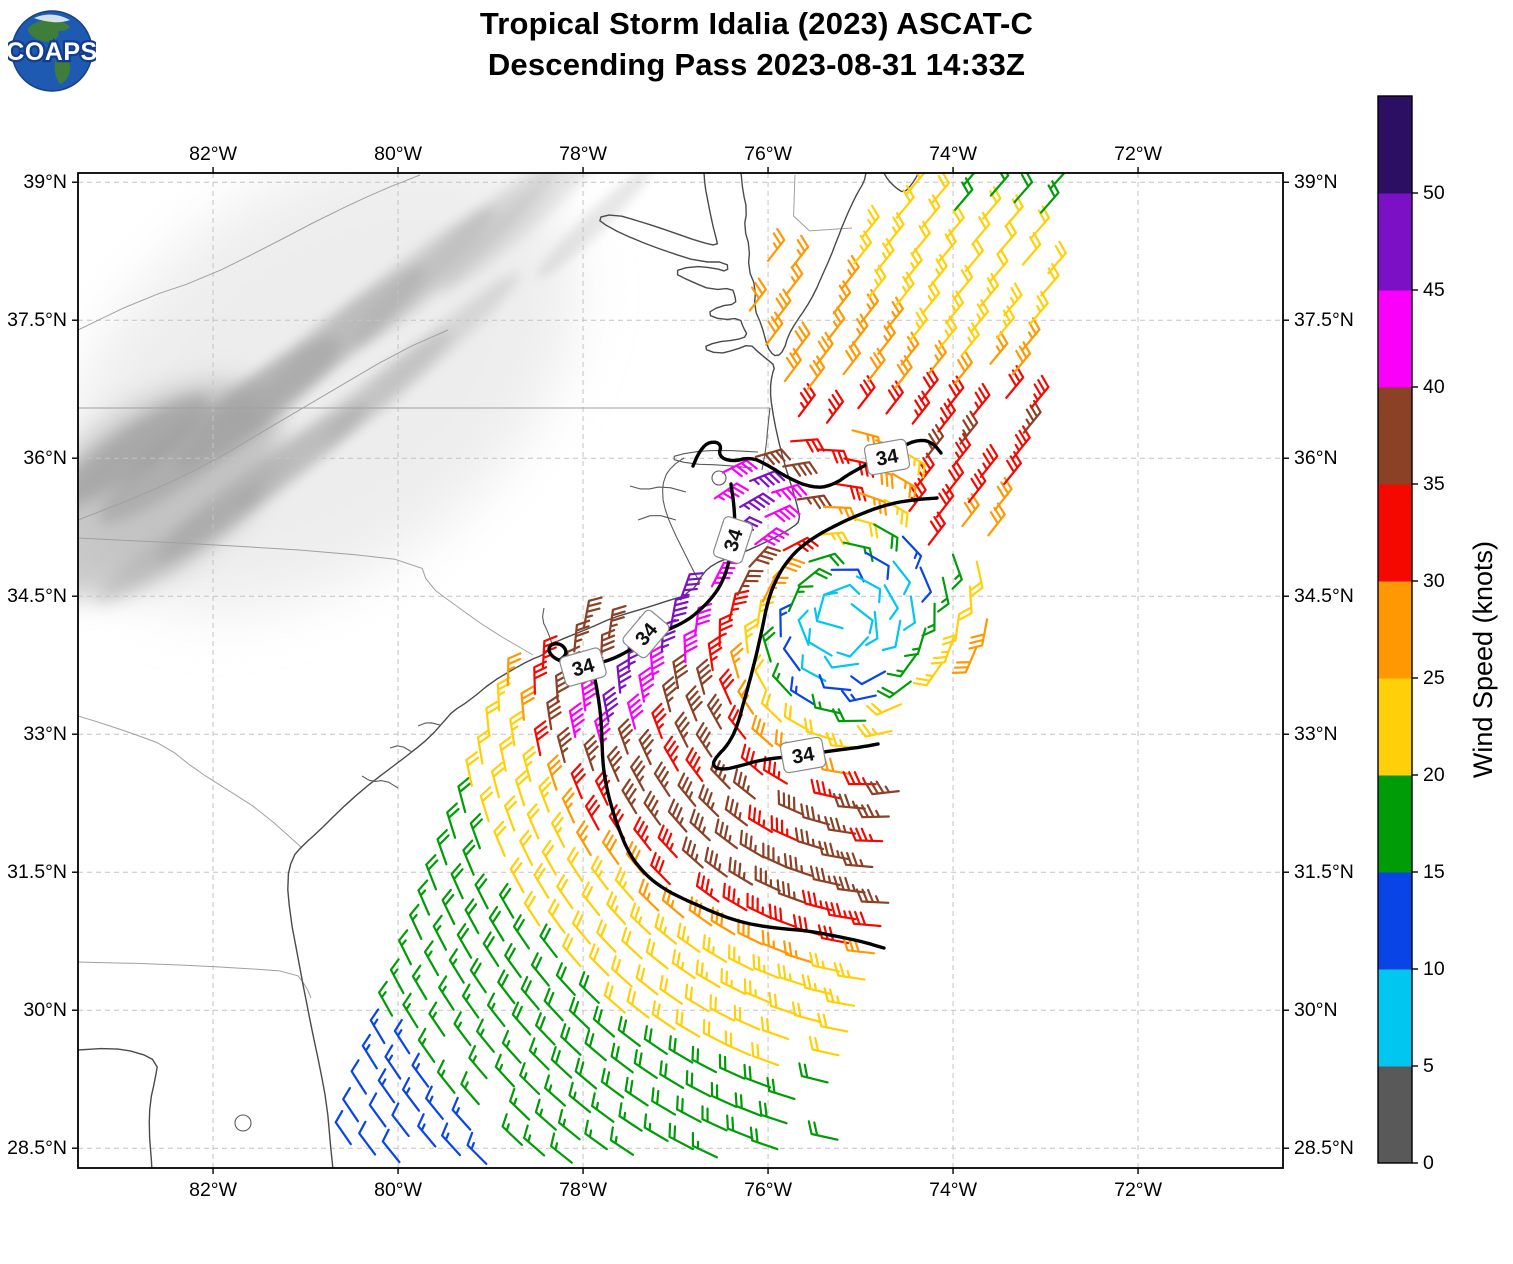 Image resolution: width=1513 pixels, height=1264 pixels. I want to click on lon-tick-label-bottom: 80°W, so click(398, 1190).